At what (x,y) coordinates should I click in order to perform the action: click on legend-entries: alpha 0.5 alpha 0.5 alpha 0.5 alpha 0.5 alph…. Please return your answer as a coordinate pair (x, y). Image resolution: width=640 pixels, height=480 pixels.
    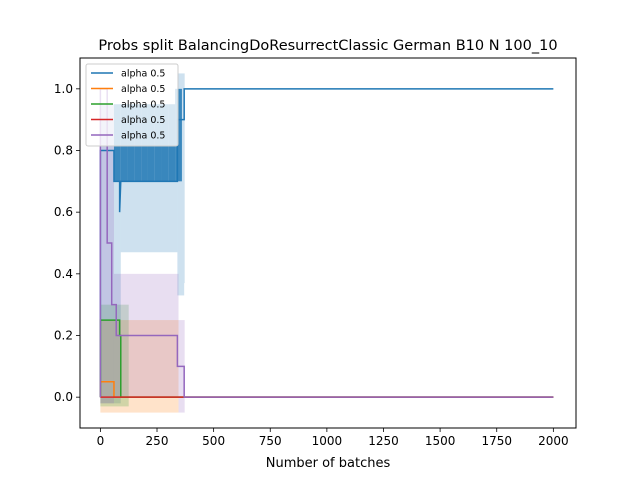
    Looking at the image, I should click on (128, 105).